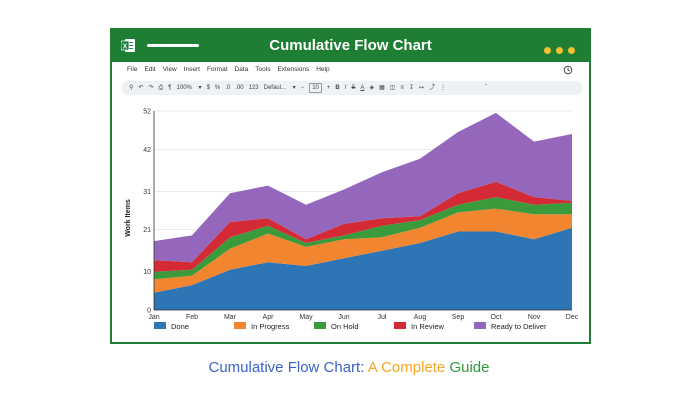 This screenshot has height=400, width=698. I want to click on font-size-input: 10, so click(315, 88).